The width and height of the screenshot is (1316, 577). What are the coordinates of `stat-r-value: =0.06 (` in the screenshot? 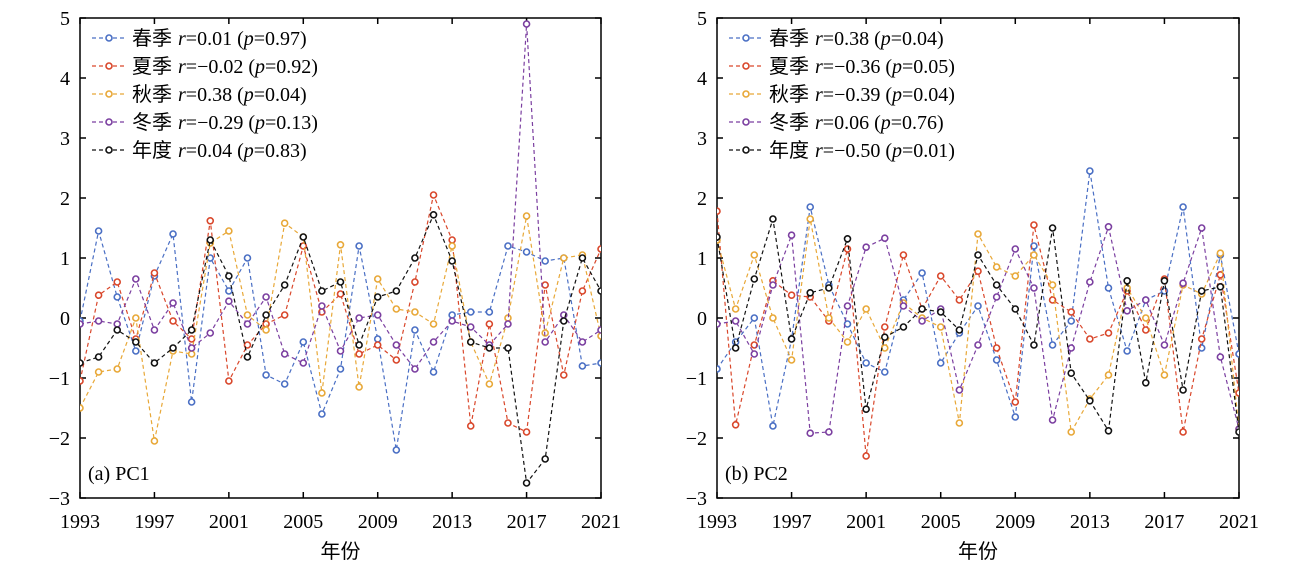 It's located at (852, 123).